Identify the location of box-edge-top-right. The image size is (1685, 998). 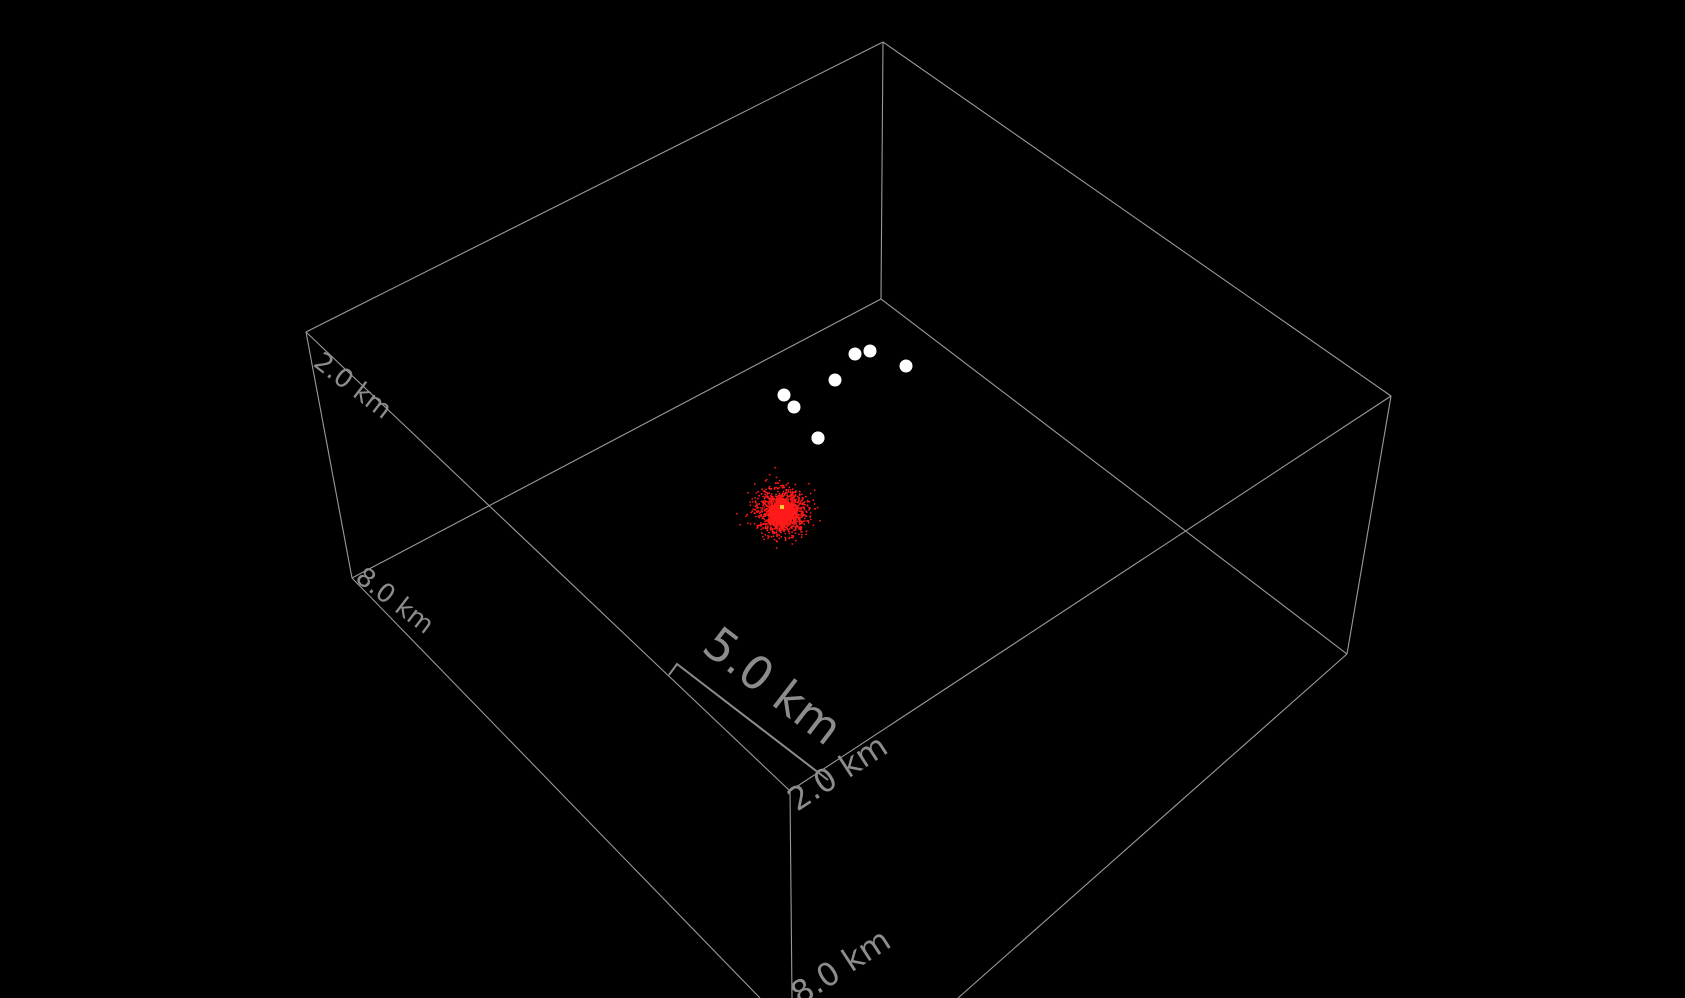
(1137, 219).